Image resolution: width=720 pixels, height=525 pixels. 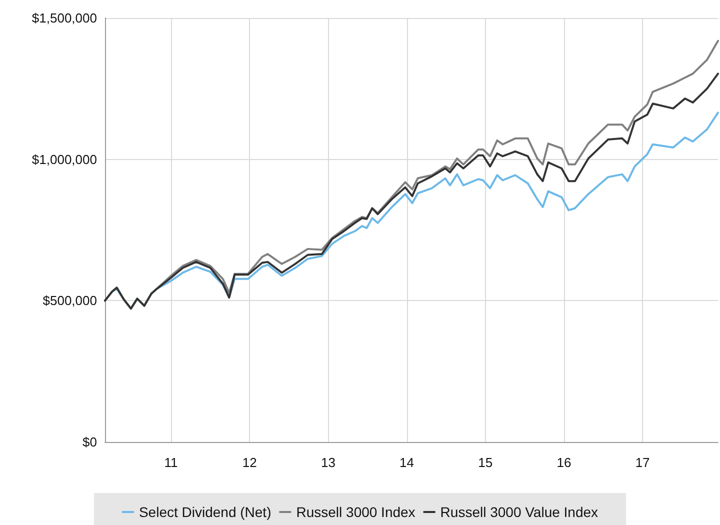 I want to click on y-tick-label: $500,000, so click(x=69, y=300).